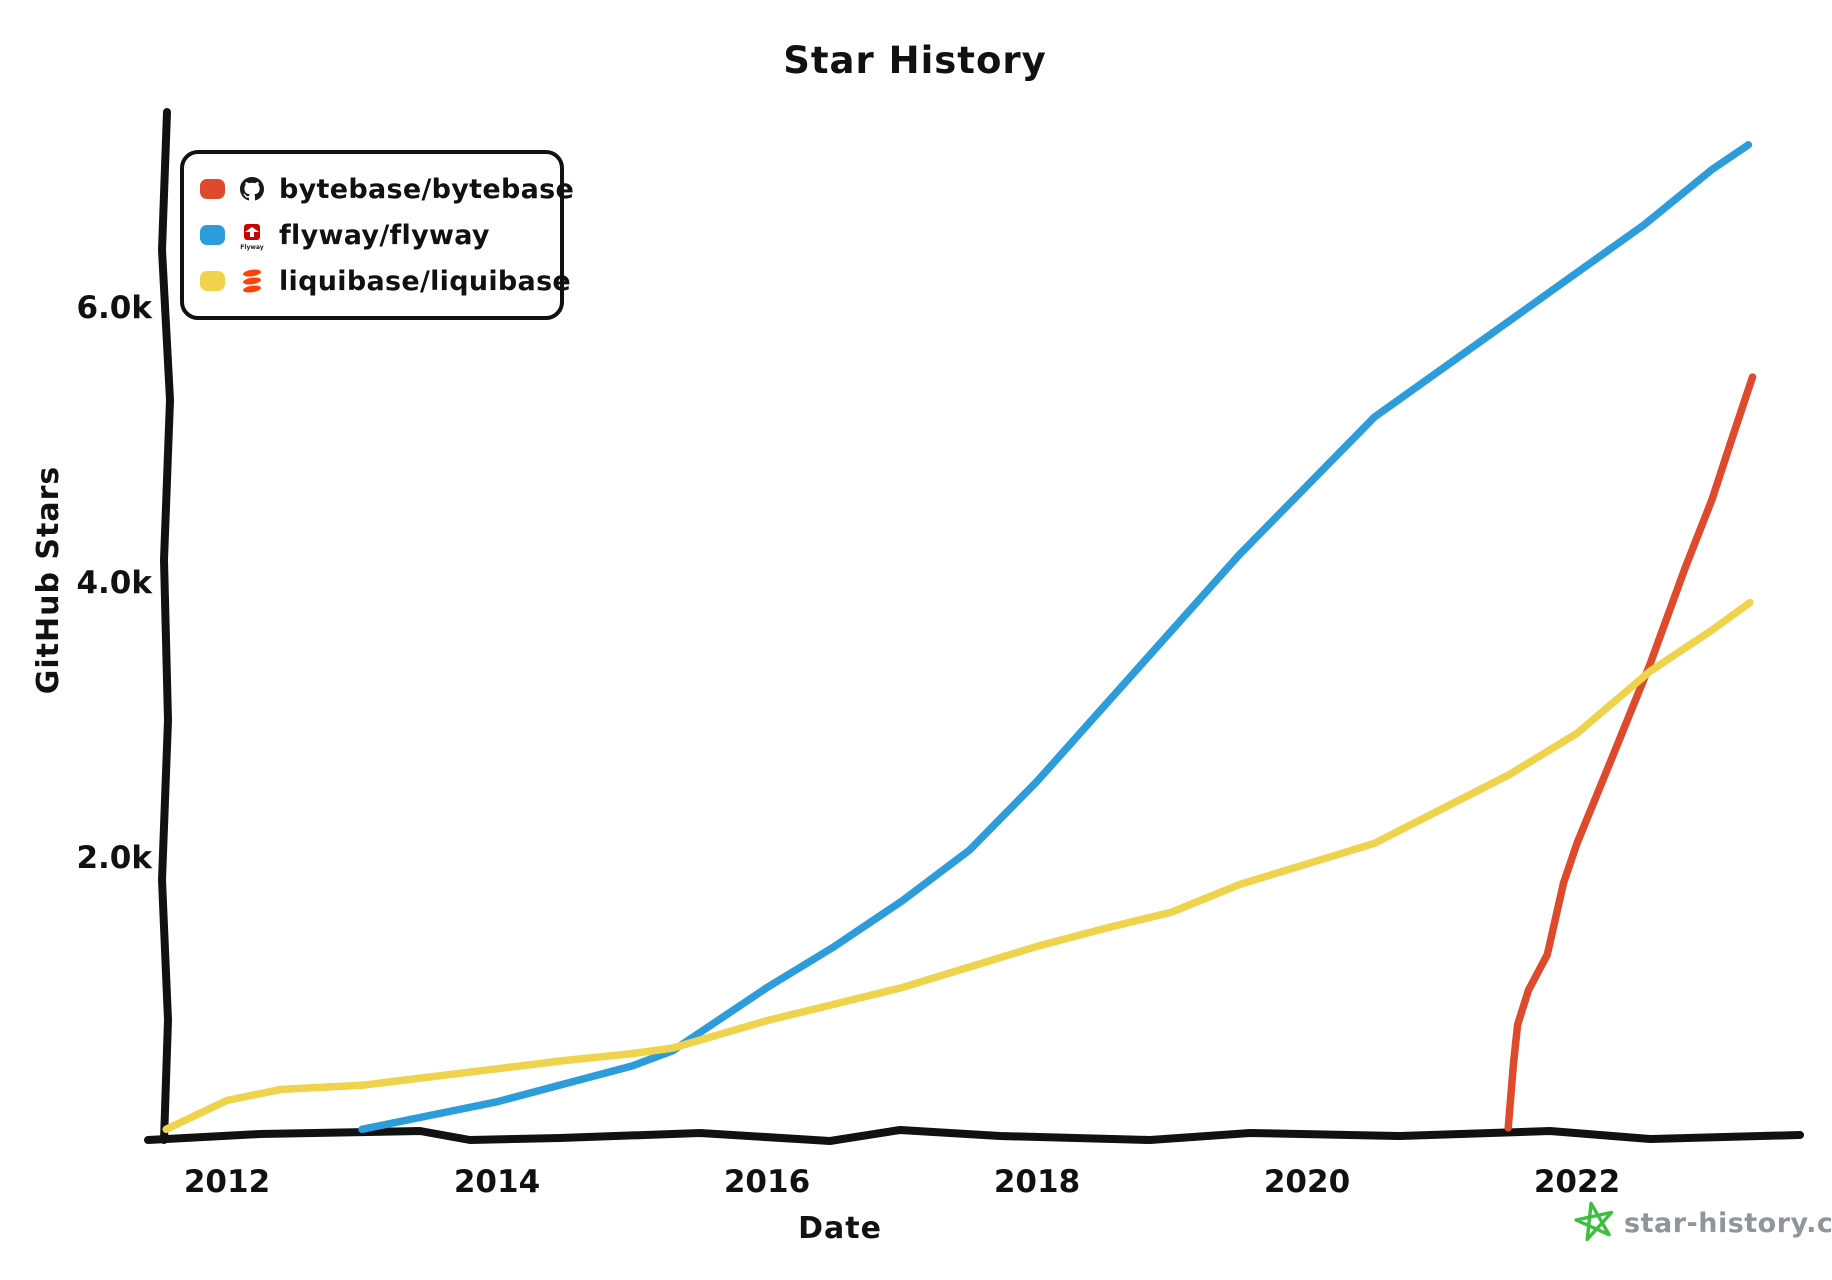 The image size is (1832, 1280). What do you see at coordinates (840, 1228) in the screenshot?
I see `x-axis-title: Date` at bounding box center [840, 1228].